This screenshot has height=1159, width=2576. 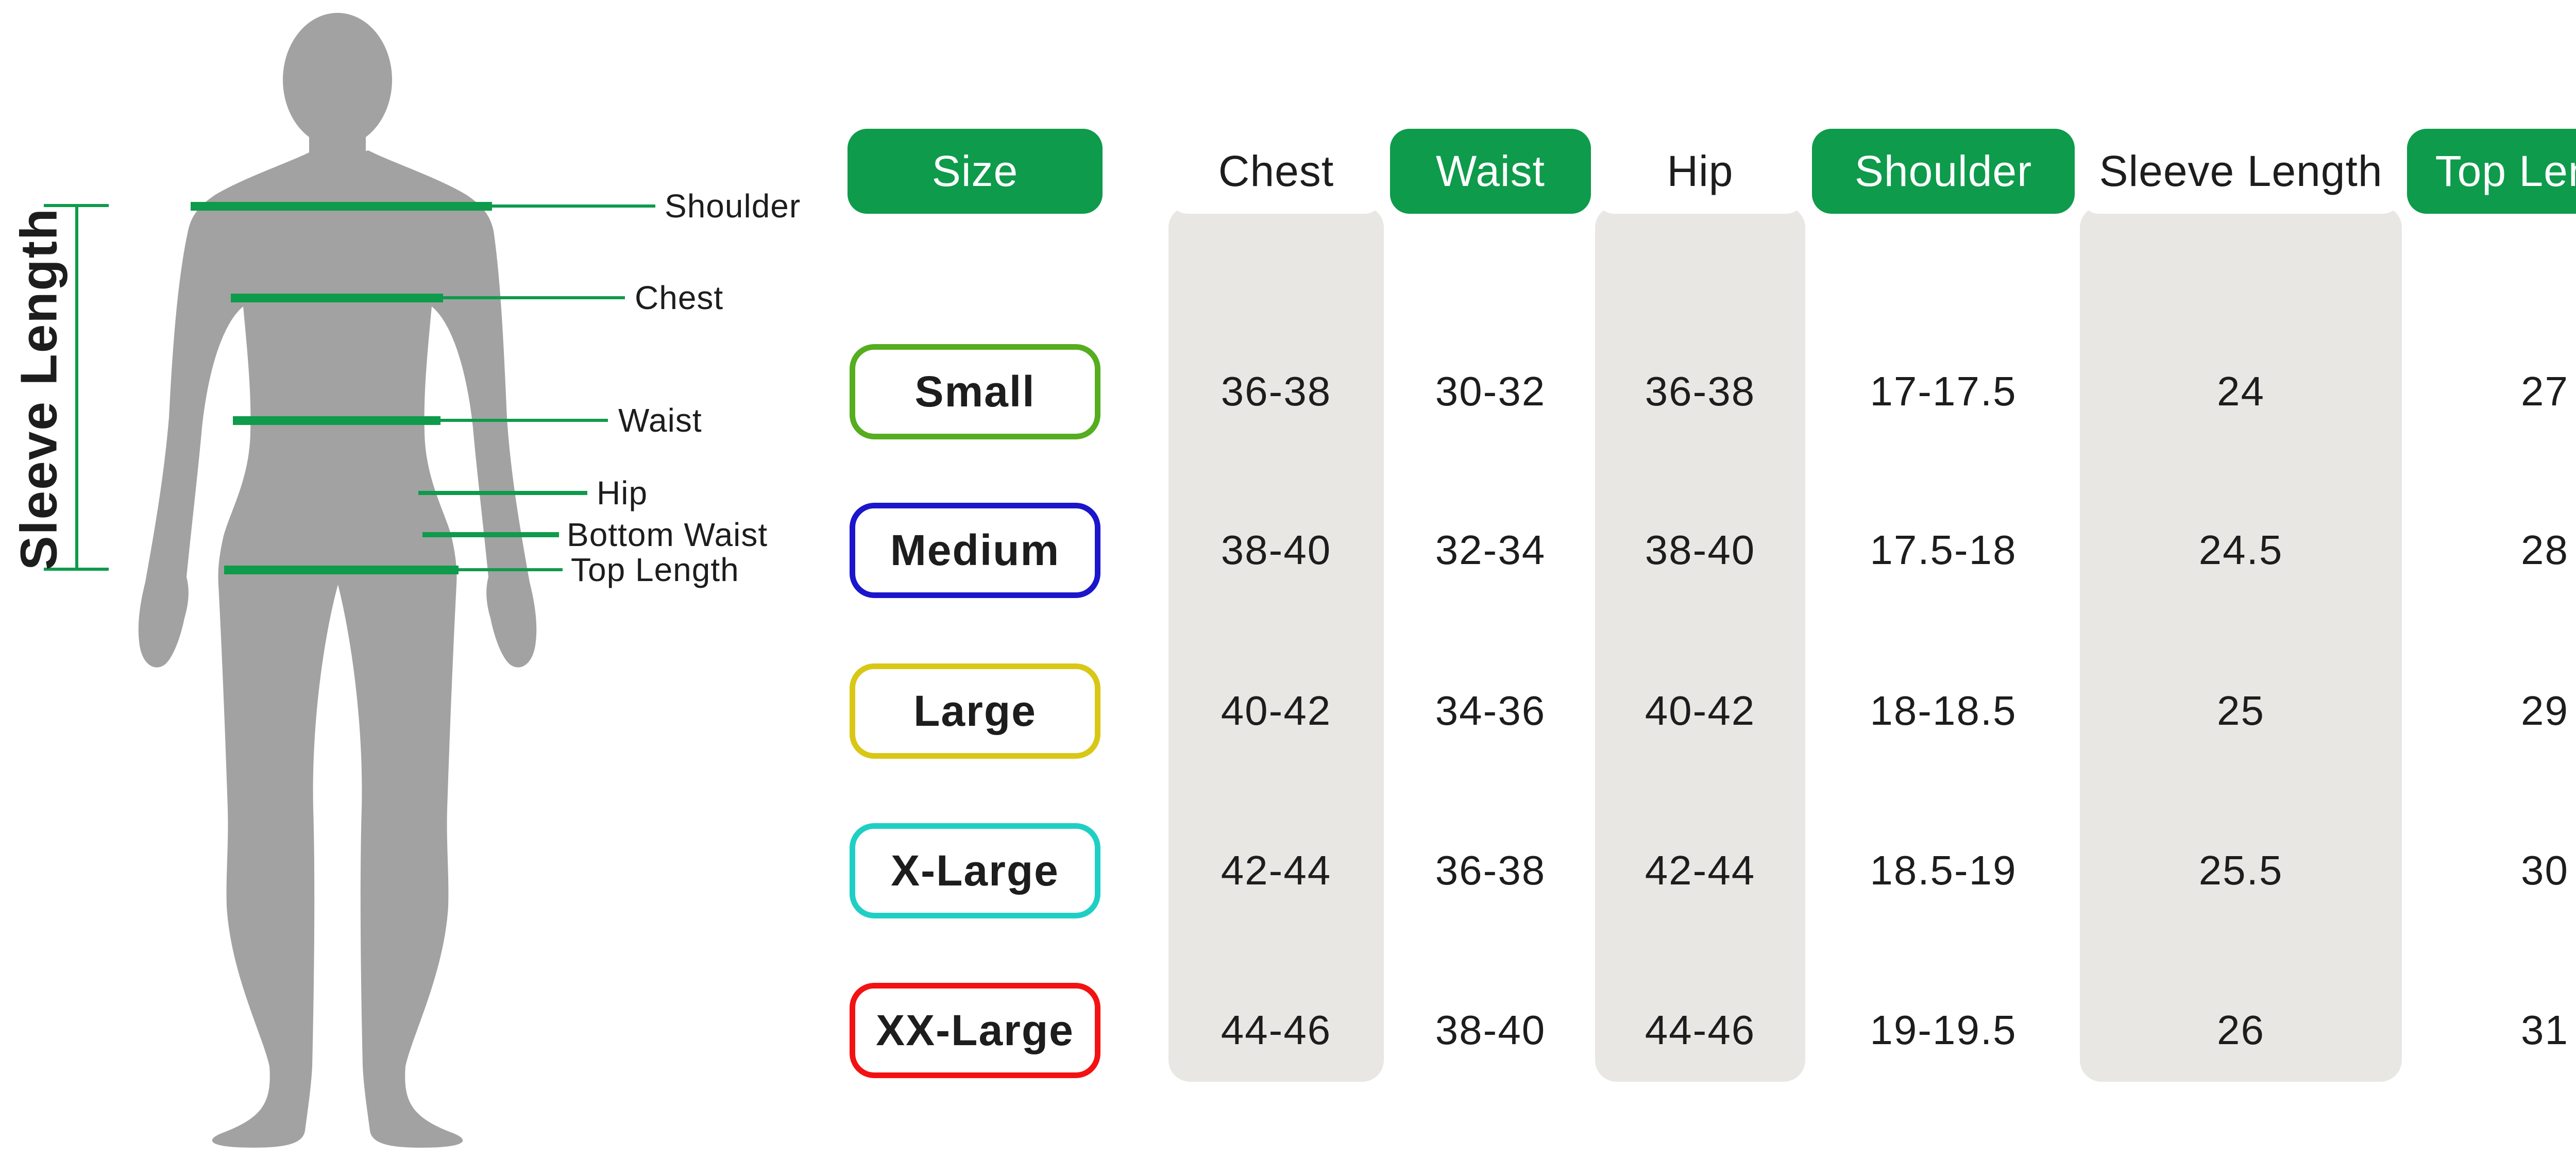 What do you see at coordinates (1700, 550) in the screenshot?
I see `cell-hip-row1: 38-40` at bounding box center [1700, 550].